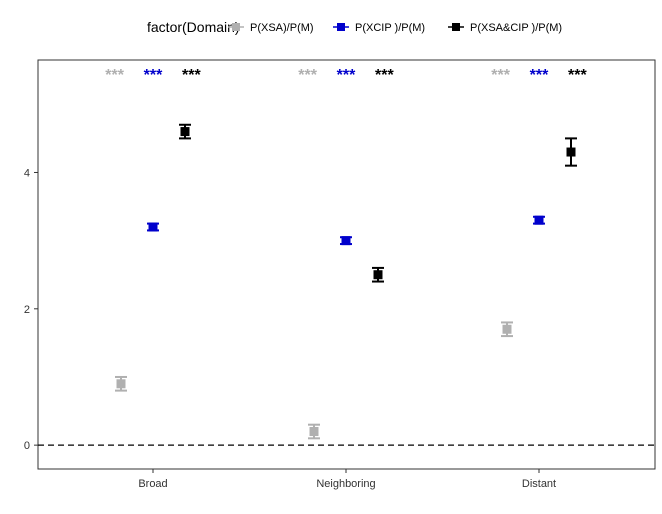 The image size is (662, 514). Describe the element at coordinates (193, 27) in the screenshot. I see `legend-title: factor(Domain)` at that location.